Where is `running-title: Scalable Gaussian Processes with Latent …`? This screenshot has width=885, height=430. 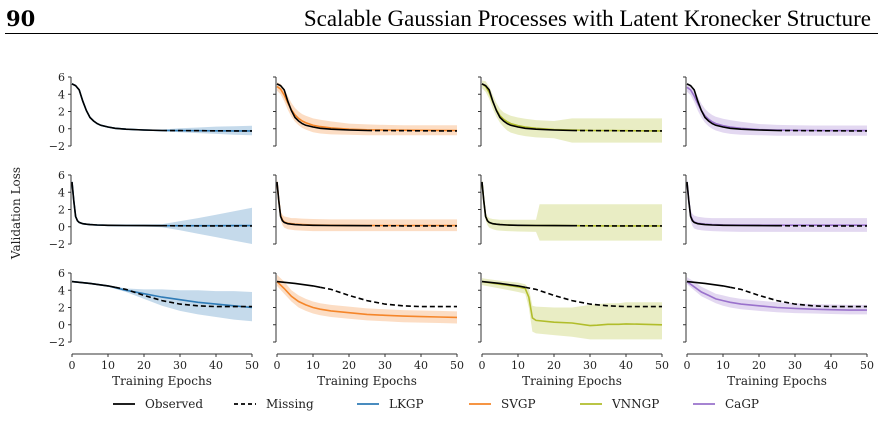
running-title: Scalable Gaussian Processes with Latent … is located at coordinates (587, 18).